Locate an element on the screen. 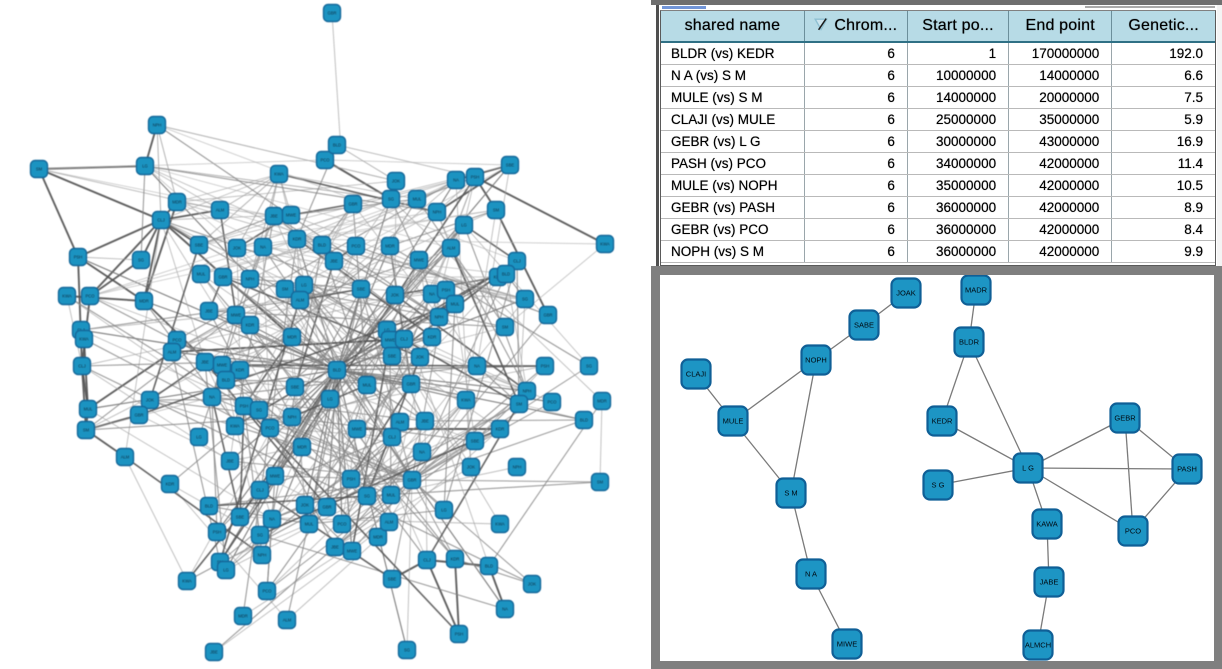  svg-text: KEDR is located at coordinates (942, 420).